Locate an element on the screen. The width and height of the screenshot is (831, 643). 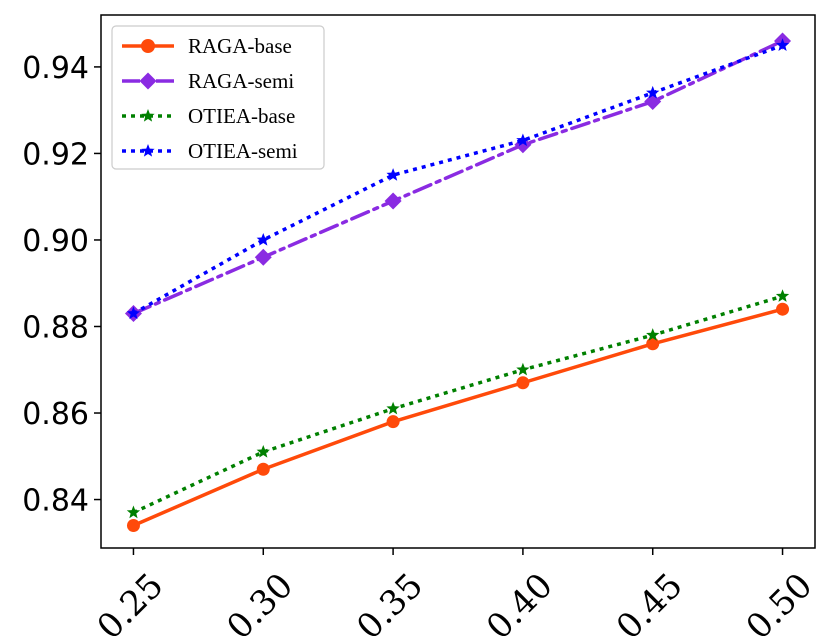
y-tick-label: 0.84 is located at coordinates (55, 501).